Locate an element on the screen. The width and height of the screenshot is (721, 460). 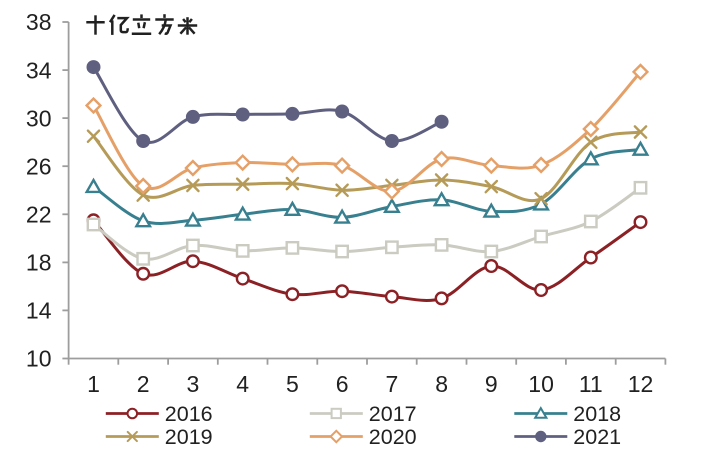
svg-text: 5 is located at coordinates (292, 384).